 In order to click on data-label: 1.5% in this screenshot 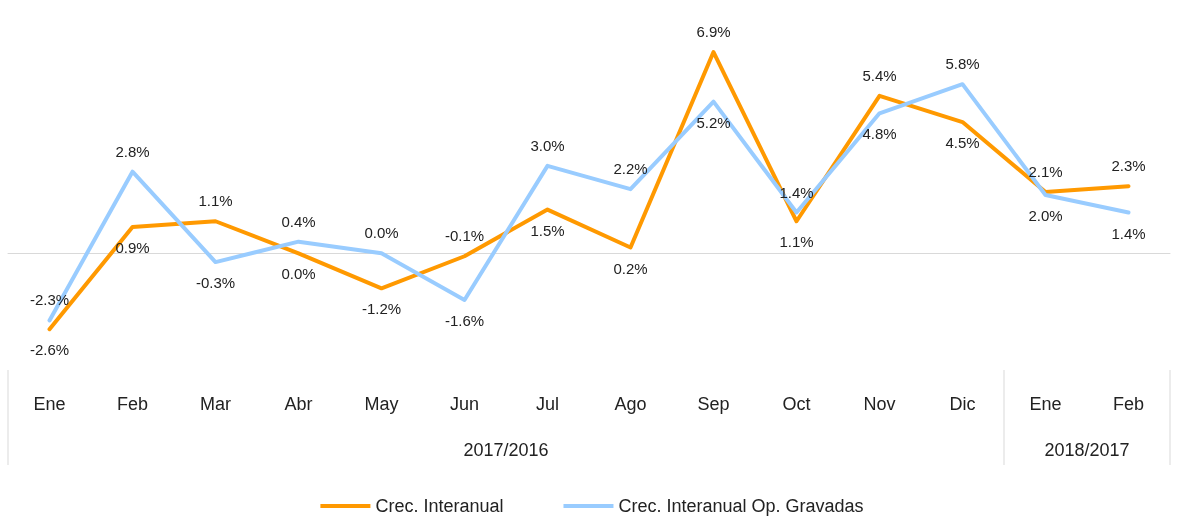, I will do `click(547, 230)`.